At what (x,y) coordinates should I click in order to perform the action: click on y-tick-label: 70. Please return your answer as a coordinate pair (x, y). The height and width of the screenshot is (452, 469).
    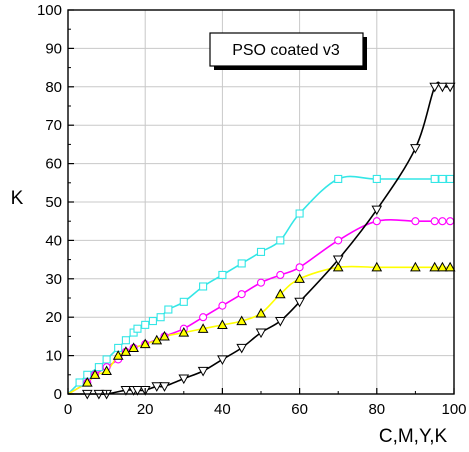
    Looking at the image, I should click on (53, 125).